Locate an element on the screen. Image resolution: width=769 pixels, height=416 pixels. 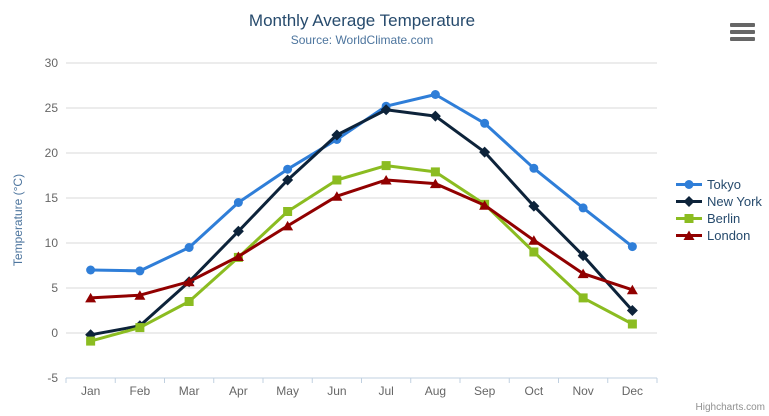
legend-label: London is located at coordinates (729, 235).